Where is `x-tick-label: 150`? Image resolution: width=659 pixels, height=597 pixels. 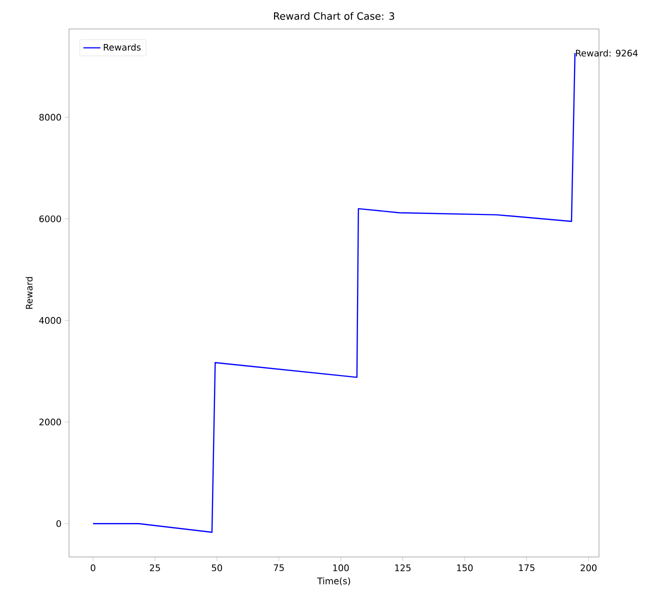
x-tick-label: 150 is located at coordinates (465, 568).